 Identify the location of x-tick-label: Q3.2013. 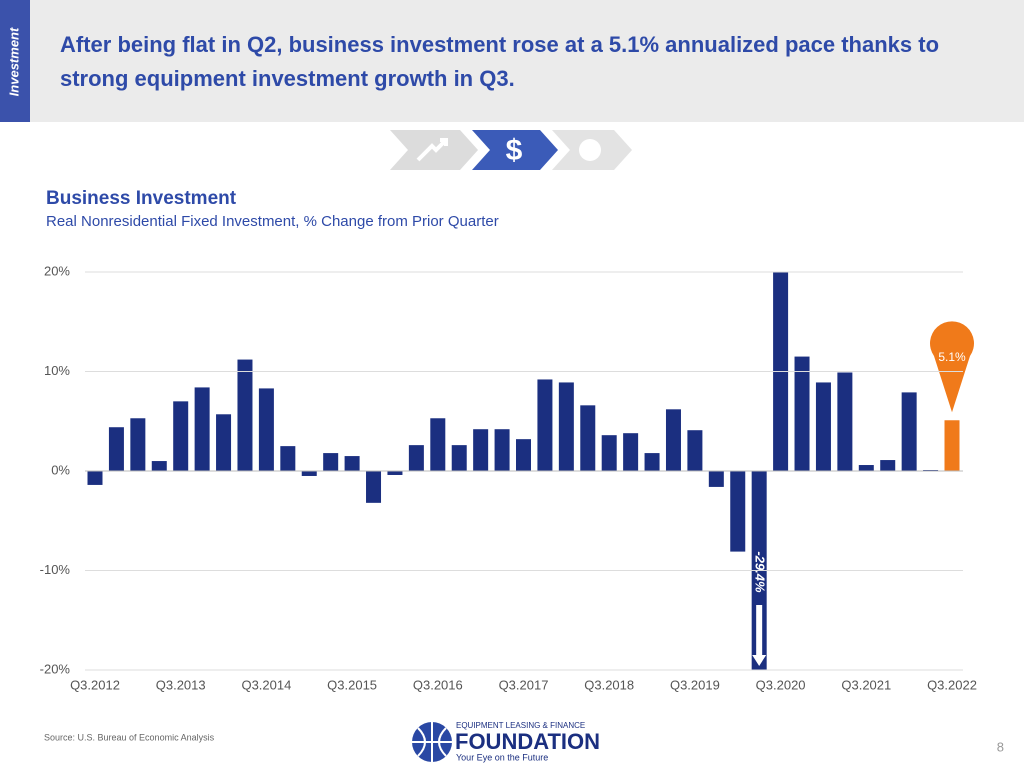
(181, 684).